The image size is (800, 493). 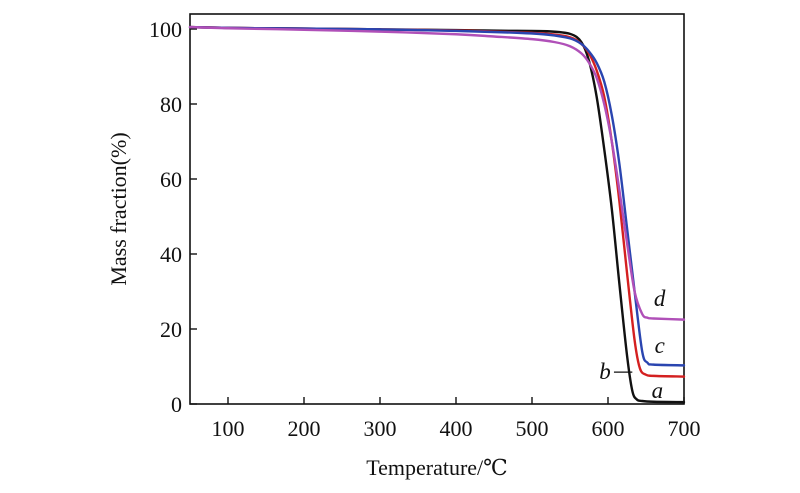 I want to click on x-tick-label: 100, so click(x=228, y=428).